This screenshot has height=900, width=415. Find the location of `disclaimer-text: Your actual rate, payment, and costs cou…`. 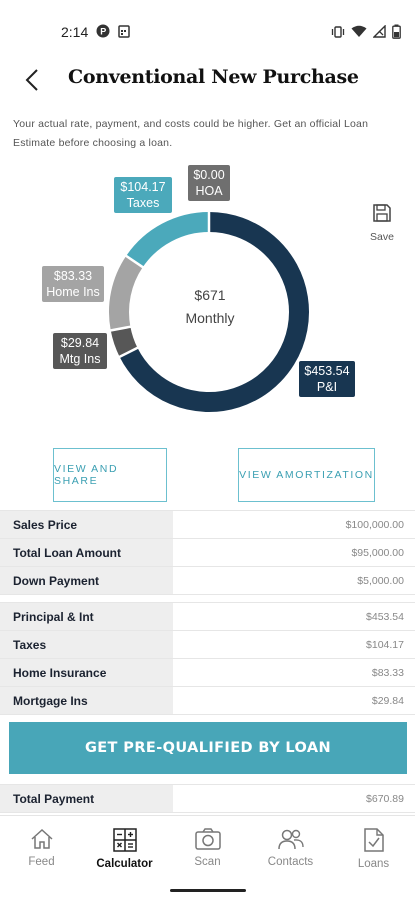

disclaimer-text: Your actual rate, payment, and costs cou… is located at coordinates (191, 133).